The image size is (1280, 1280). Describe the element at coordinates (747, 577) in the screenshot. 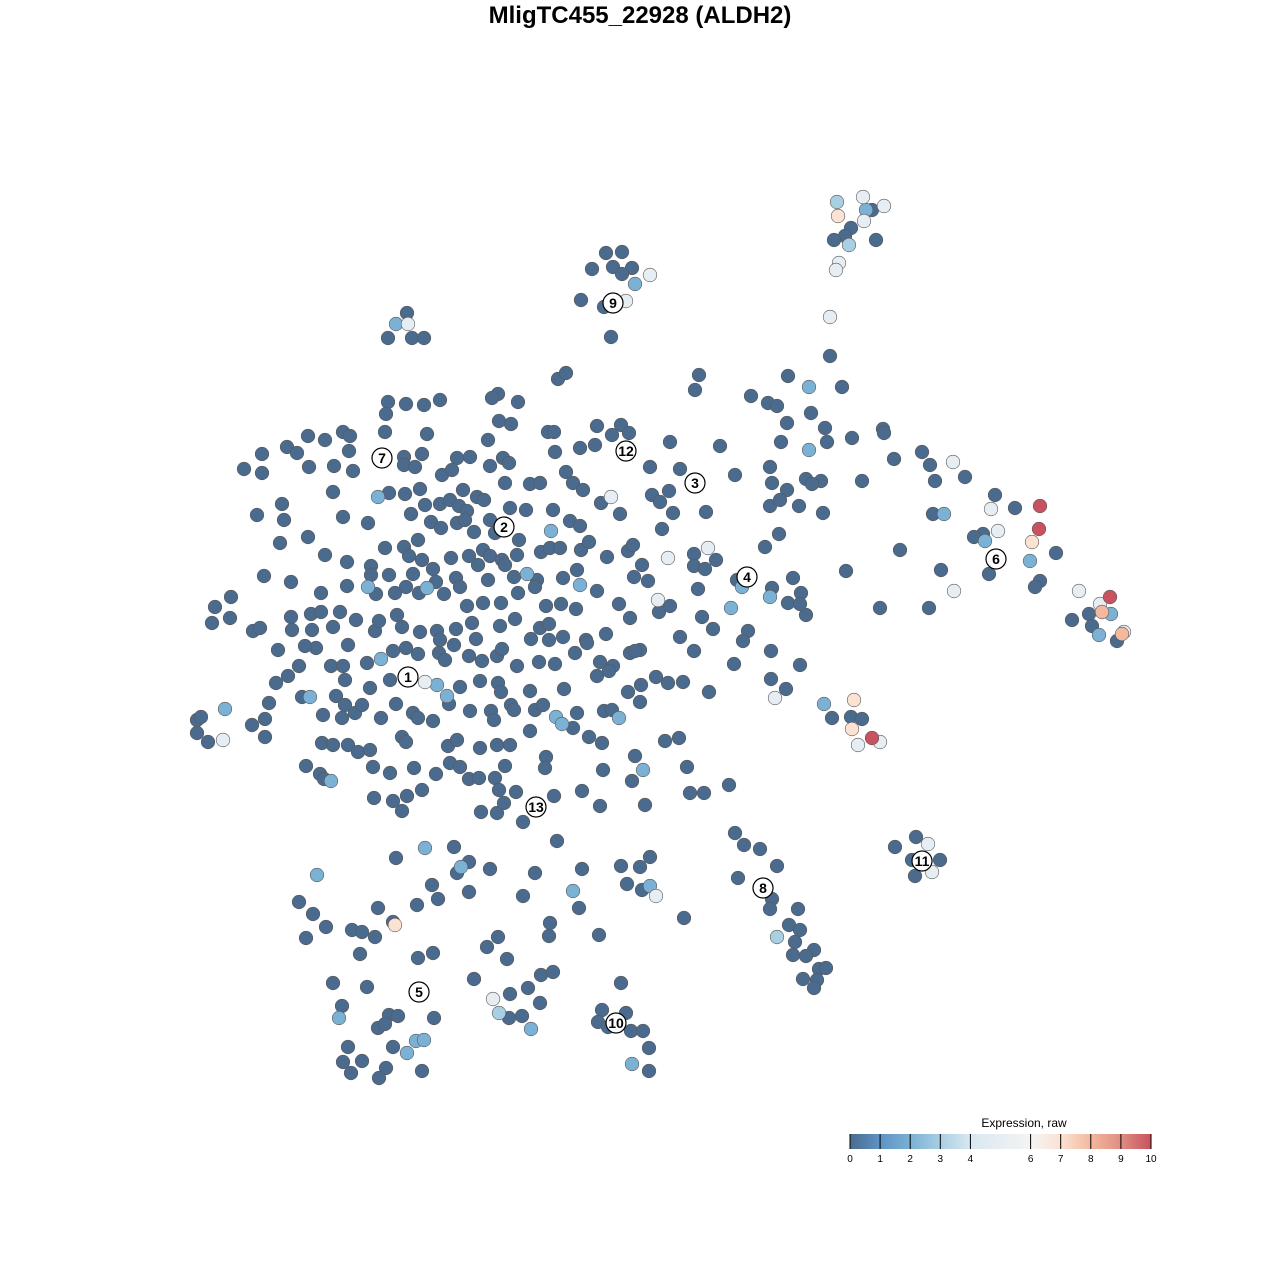

I see `cluster-label-text: 4` at that location.